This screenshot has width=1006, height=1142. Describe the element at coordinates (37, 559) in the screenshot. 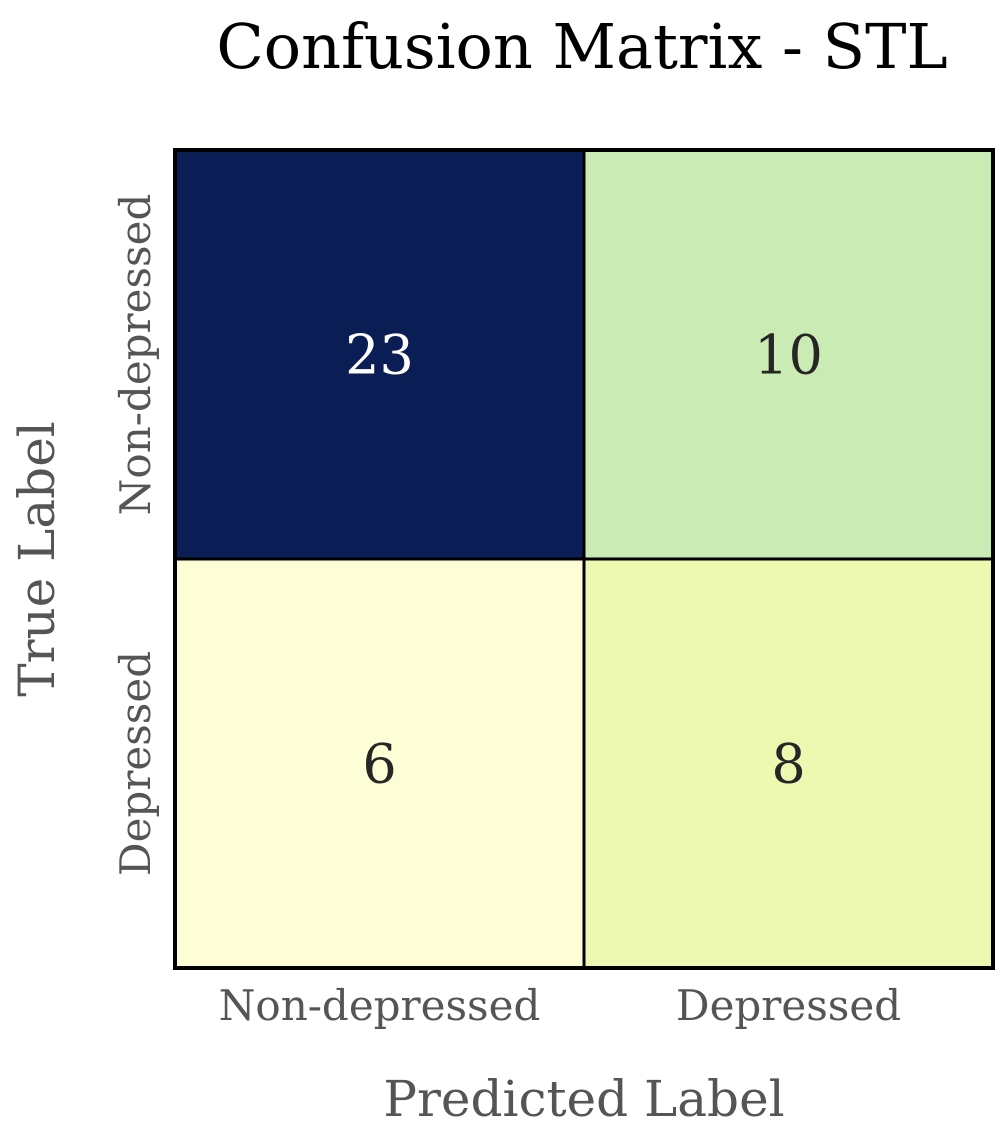

I see `y-axis-label: True Label` at that location.